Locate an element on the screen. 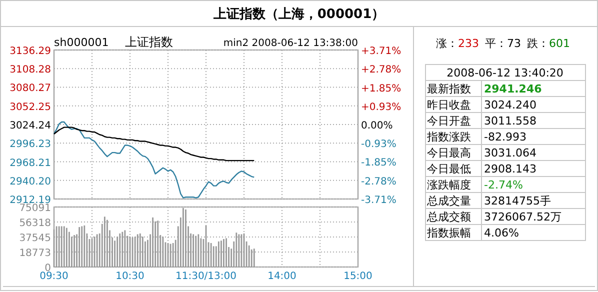  y2-tick-label: -0.93% is located at coordinates (378, 144).